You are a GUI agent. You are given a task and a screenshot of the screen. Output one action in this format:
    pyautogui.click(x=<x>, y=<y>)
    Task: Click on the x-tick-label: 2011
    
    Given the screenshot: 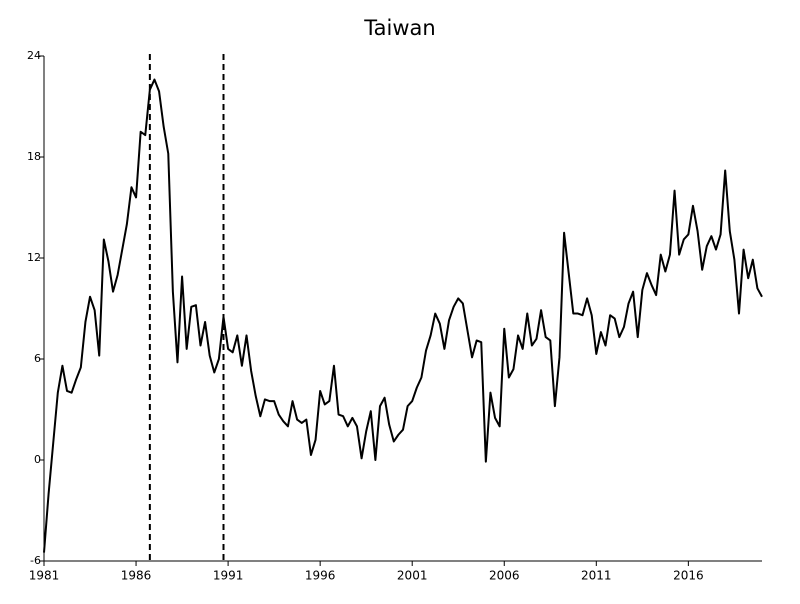 What is the action you would take?
    pyautogui.click(x=596, y=576)
    